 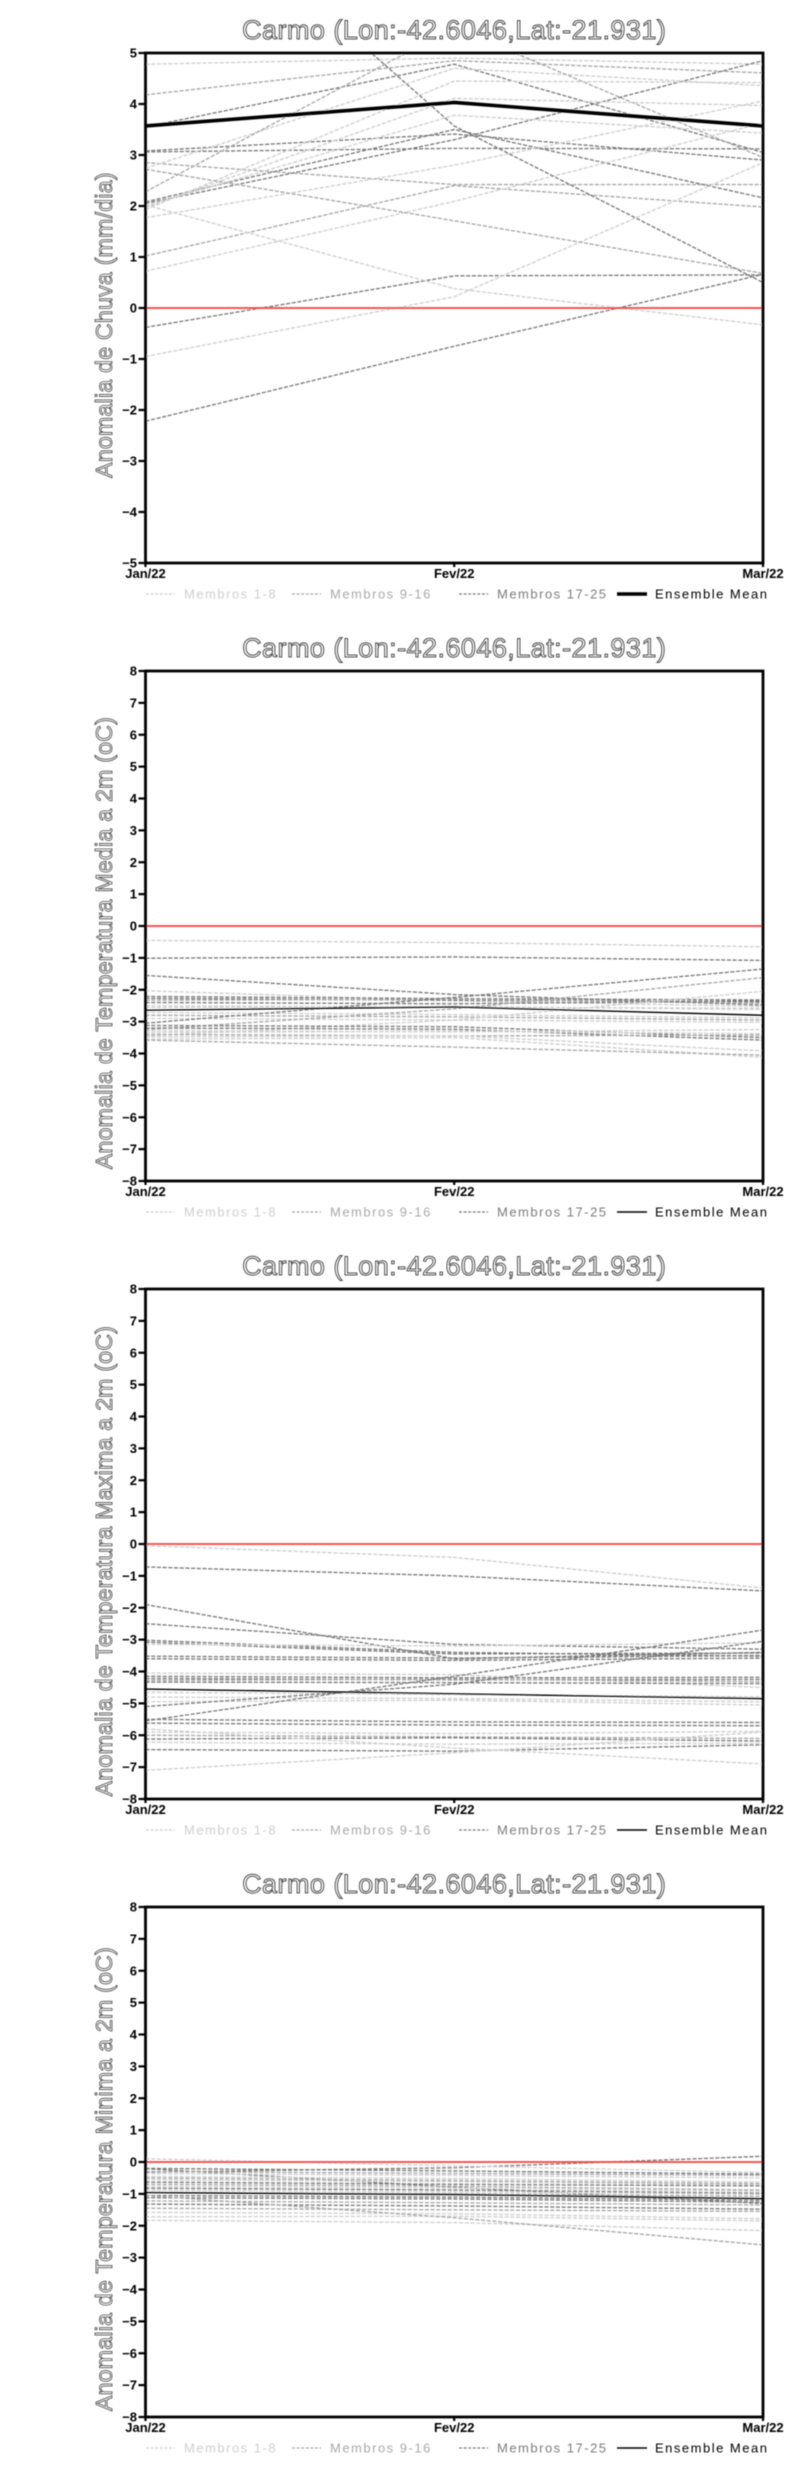 What do you see at coordinates (104, 943) in the screenshot?
I see `svg-text:Anomalia de Temperatura Media: Anomalia de Temperatura Media a 2m (oC)` at bounding box center [104, 943].